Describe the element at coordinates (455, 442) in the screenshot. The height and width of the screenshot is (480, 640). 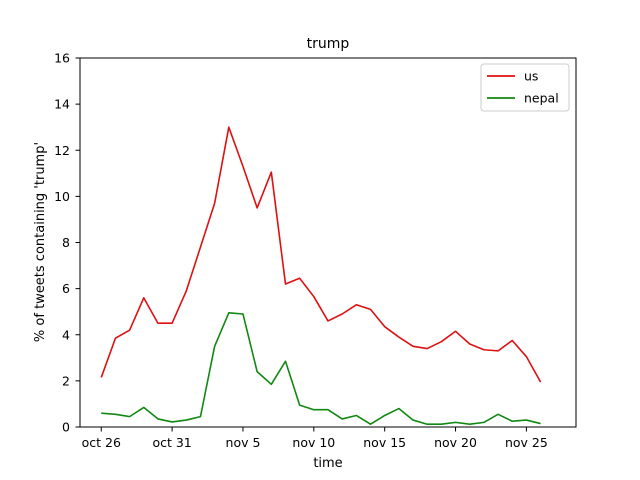
I see `x-tick-label: nov 20` at that location.